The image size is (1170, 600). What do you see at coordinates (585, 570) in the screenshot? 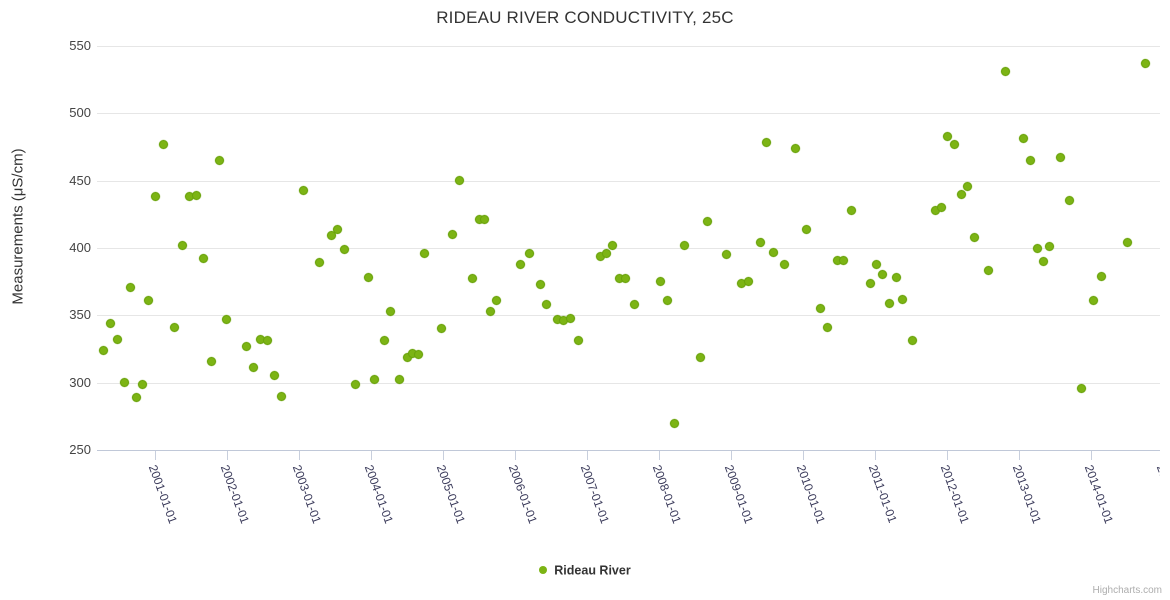
I see `chart-legend: Rideau River` at bounding box center [585, 570].